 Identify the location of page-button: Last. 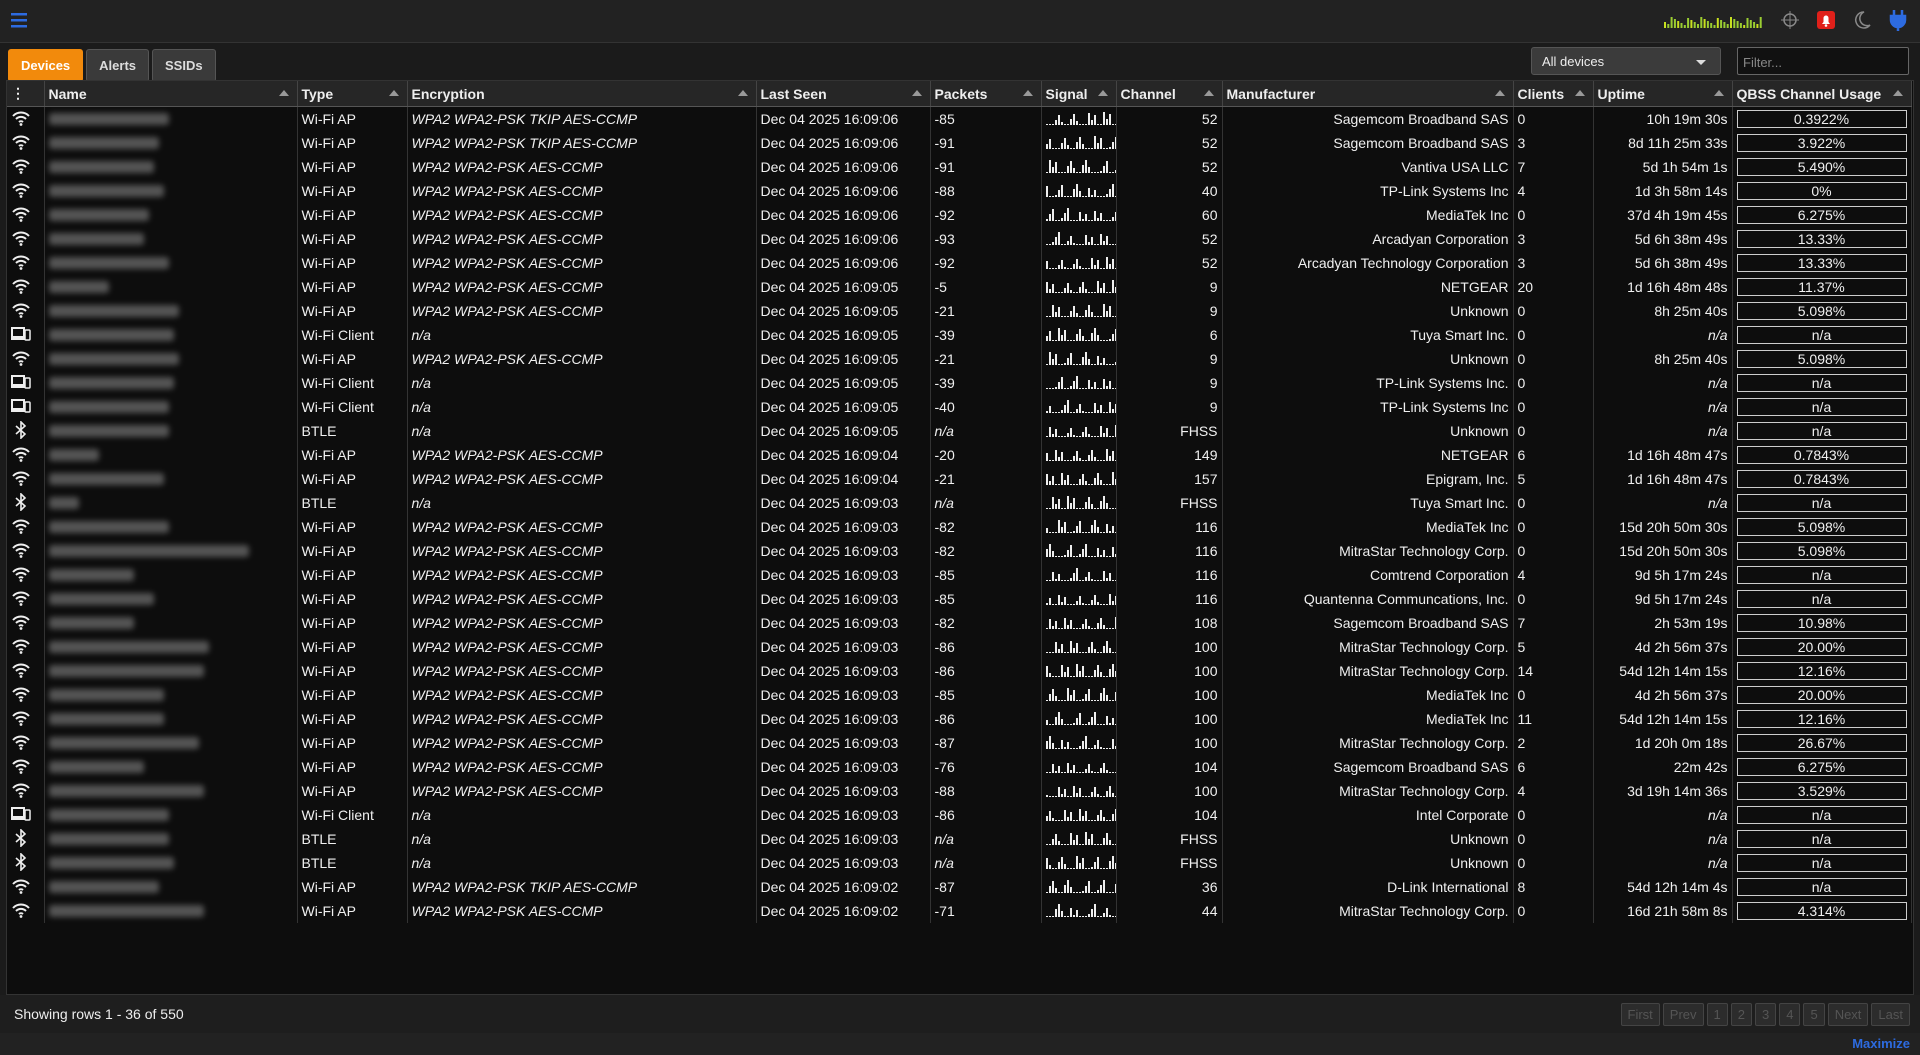
(1890, 1014).